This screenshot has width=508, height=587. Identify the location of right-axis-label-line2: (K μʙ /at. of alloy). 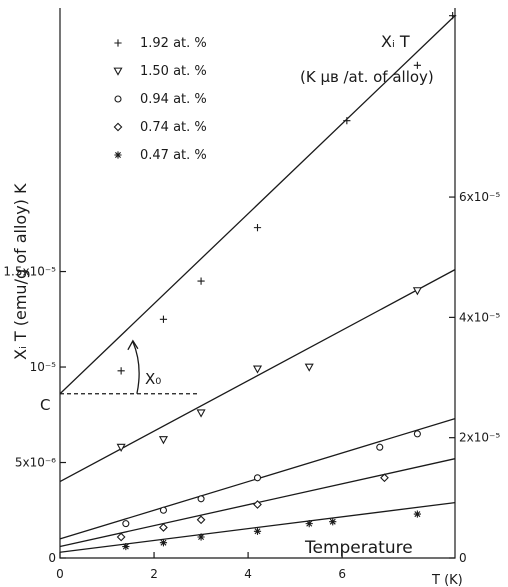
(367, 77).